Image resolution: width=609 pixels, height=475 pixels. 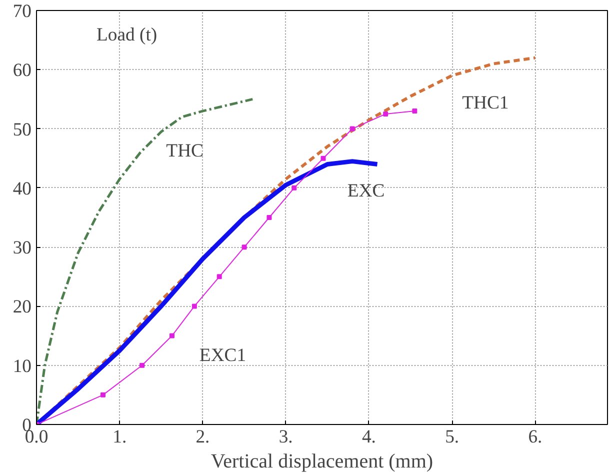 I want to click on y-tick-label: 30, so click(x=22, y=248).